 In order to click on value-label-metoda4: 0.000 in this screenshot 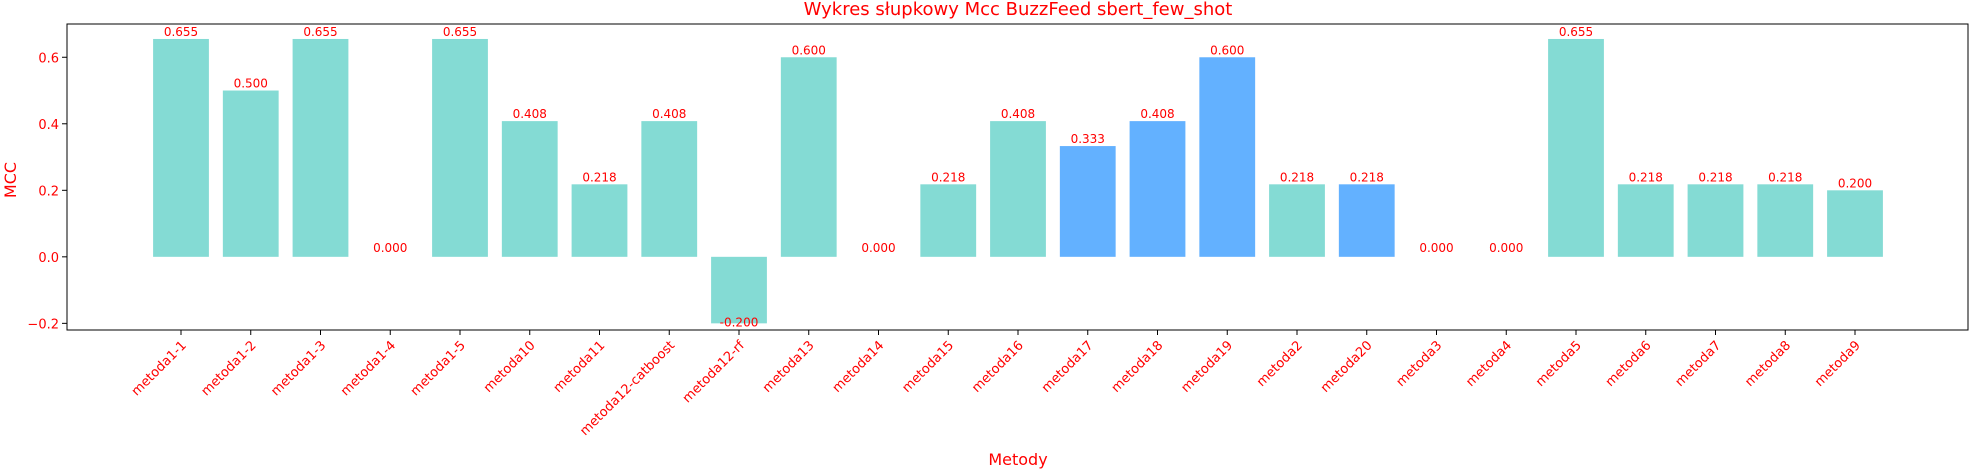, I will do `click(1506, 248)`.